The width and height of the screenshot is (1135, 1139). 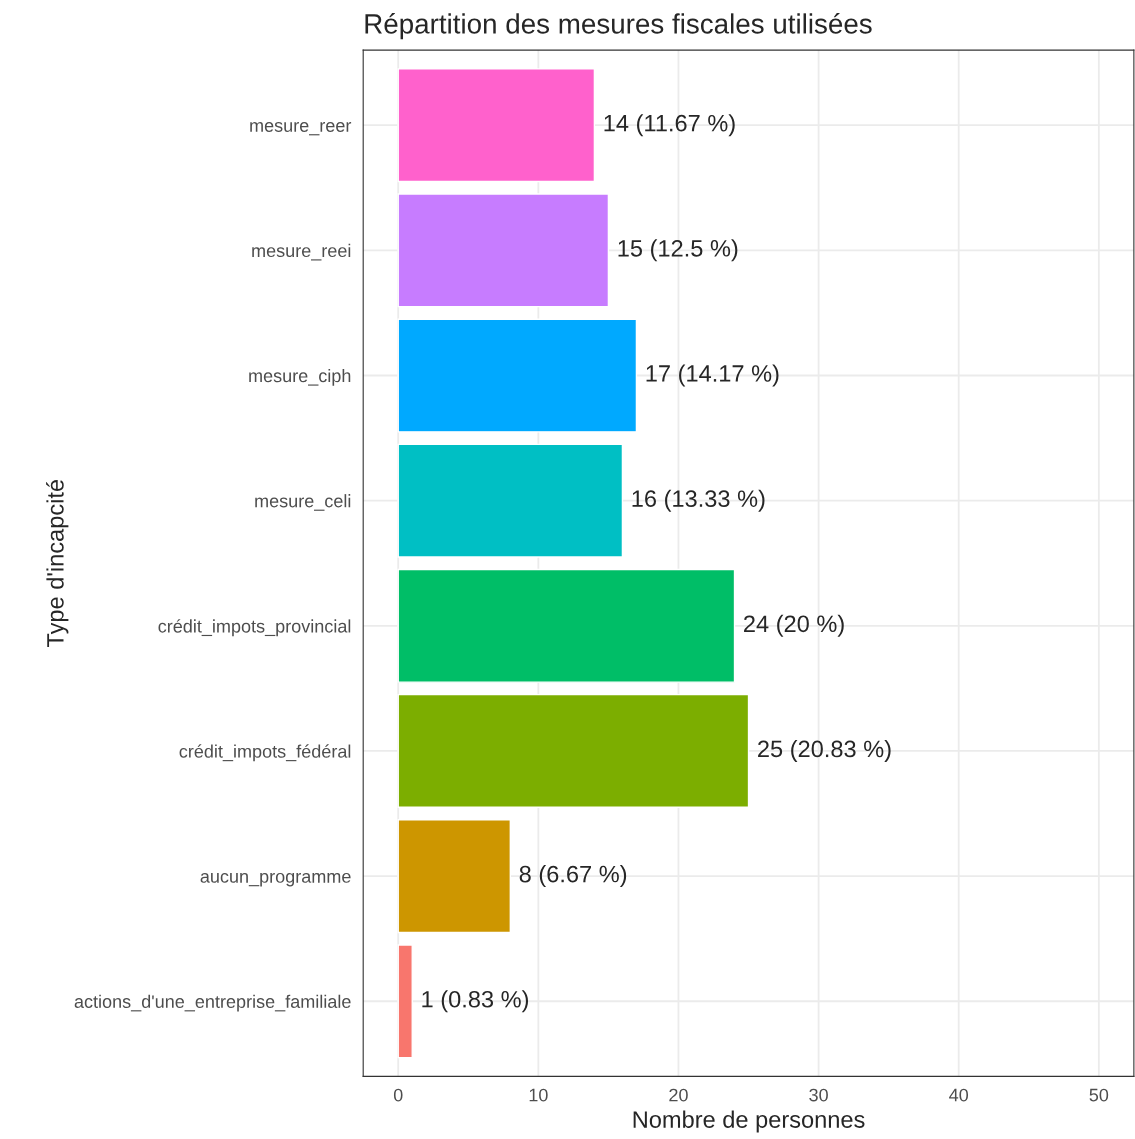 What do you see at coordinates (618, 26) in the screenshot?
I see `chart-title: Répartition des mesures fiscales utilisées` at bounding box center [618, 26].